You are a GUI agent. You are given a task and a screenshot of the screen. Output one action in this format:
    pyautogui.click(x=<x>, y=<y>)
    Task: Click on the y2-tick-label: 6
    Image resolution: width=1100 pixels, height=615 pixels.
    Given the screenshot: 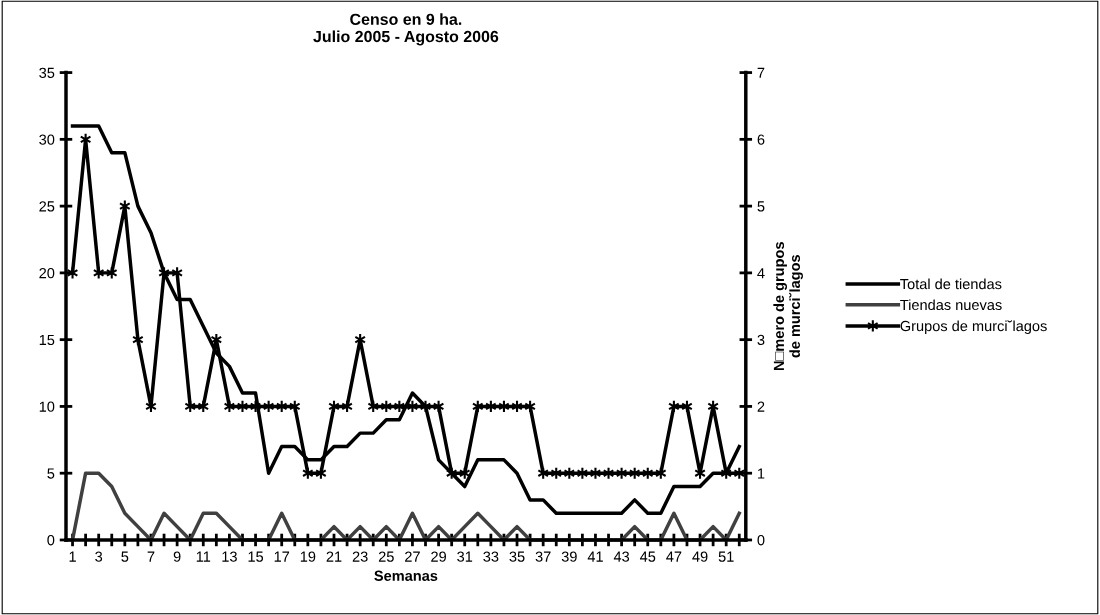 What is the action you would take?
    pyautogui.click(x=761, y=139)
    